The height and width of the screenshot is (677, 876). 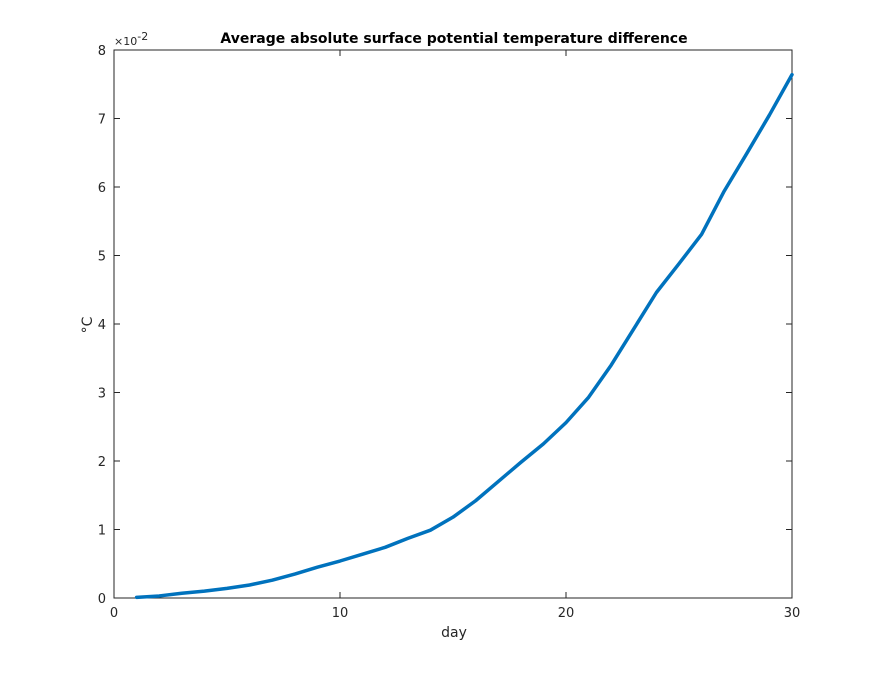 What do you see at coordinates (125, 41) in the screenshot?
I see `y-axis-exponent-base: ×10` at bounding box center [125, 41].